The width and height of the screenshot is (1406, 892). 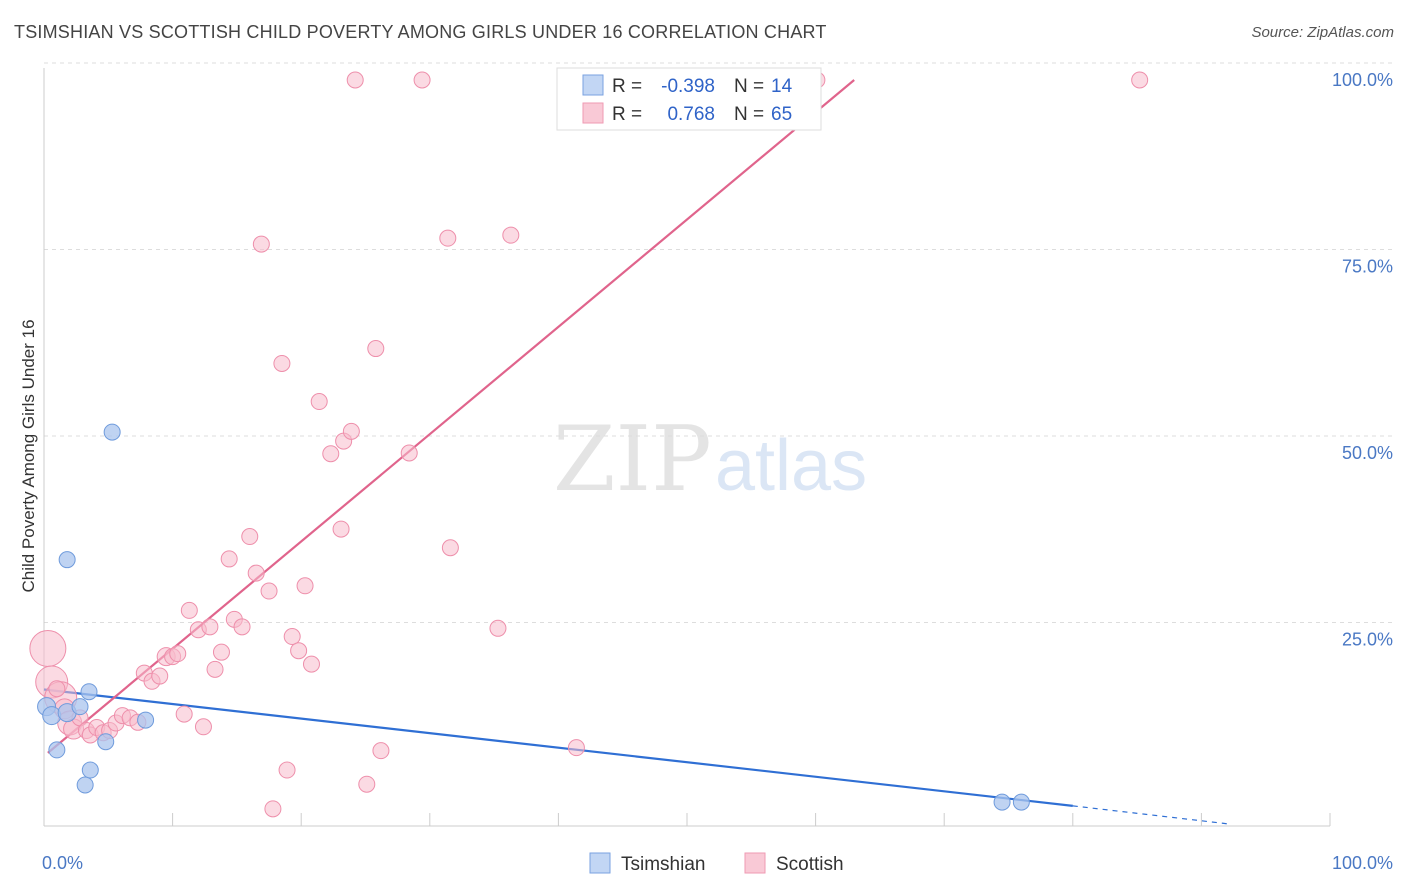 What do you see at coordinates (755, 863) in the screenshot?
I see `legend-bottom-swatch-scottish` at bounding box center [755, 863].